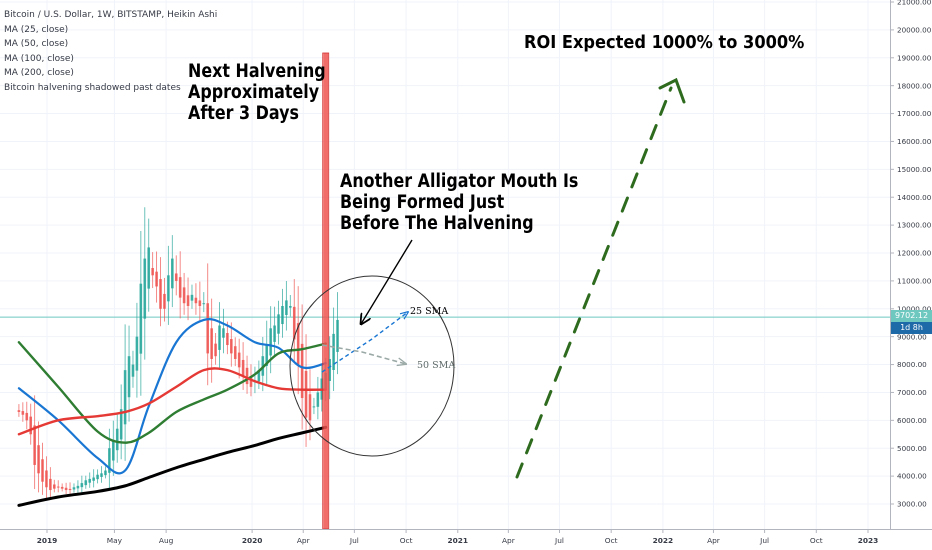 This screenshot has width=932, height=550. Describe the element at coordinates (911, 328) in the screenshot. I see `countdown-tag: 1d 8h` at that location.